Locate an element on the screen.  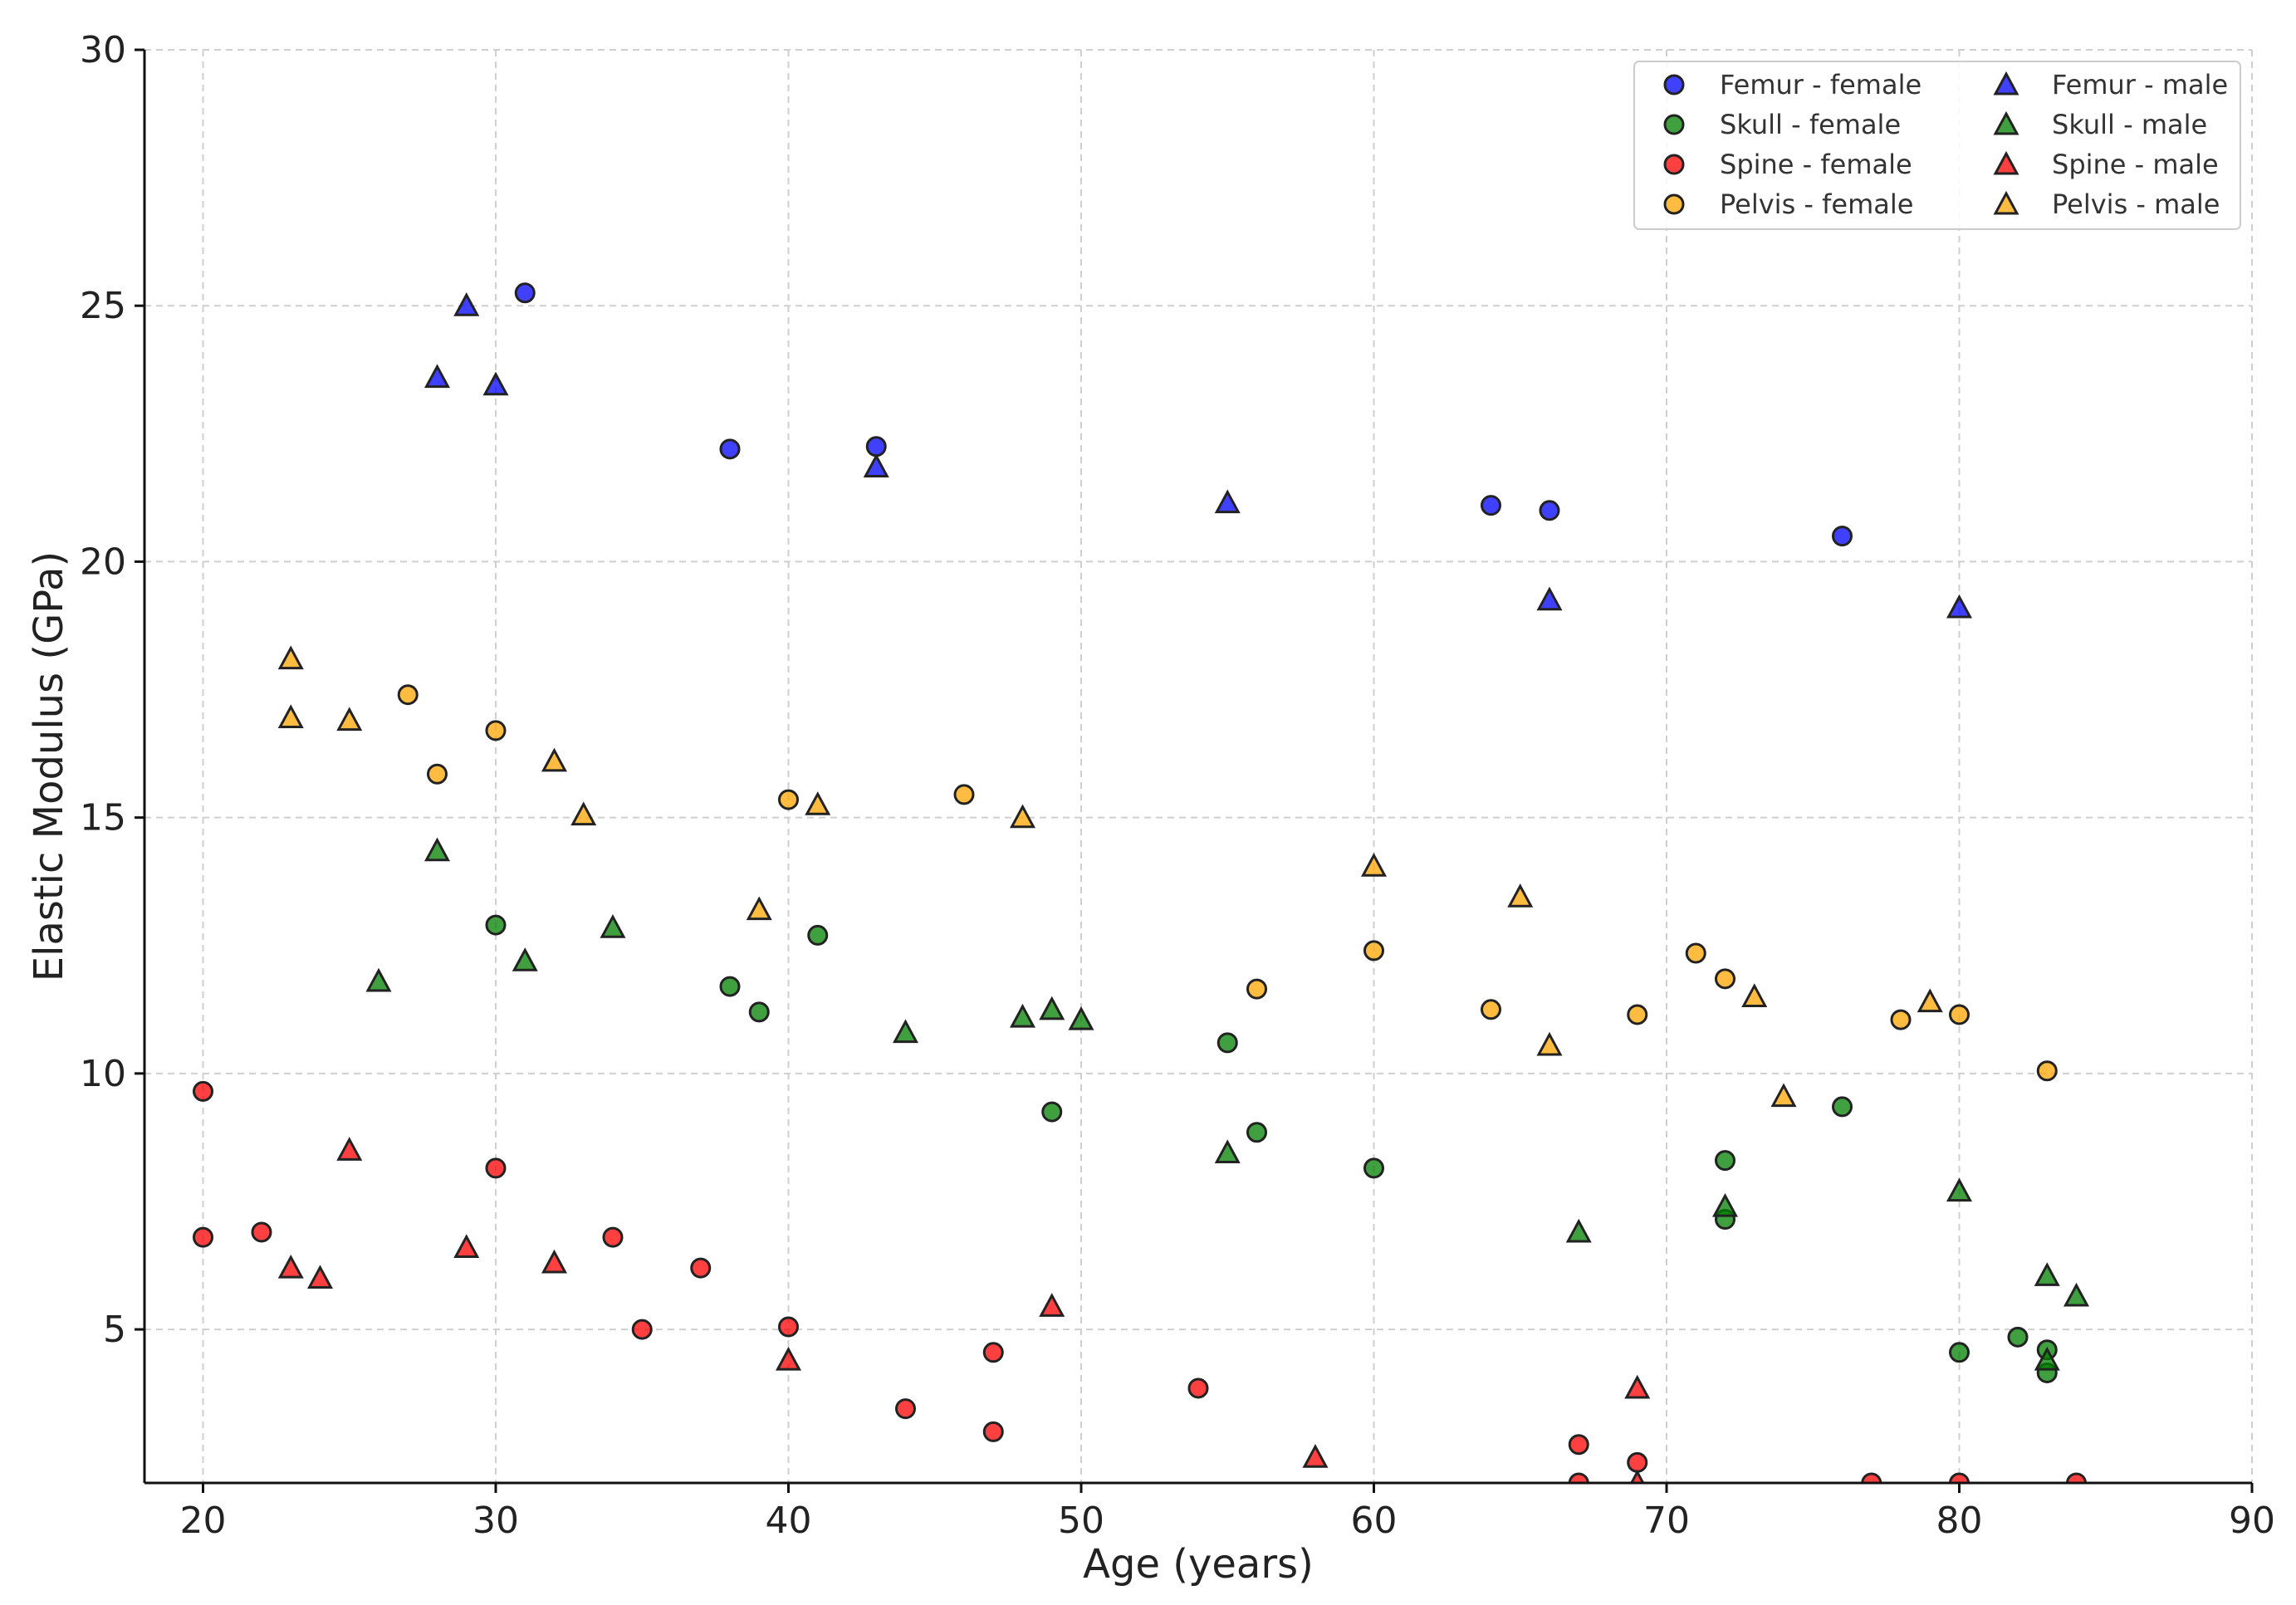
x-tick-label: 70 is located at coordinates (1666, 1521).